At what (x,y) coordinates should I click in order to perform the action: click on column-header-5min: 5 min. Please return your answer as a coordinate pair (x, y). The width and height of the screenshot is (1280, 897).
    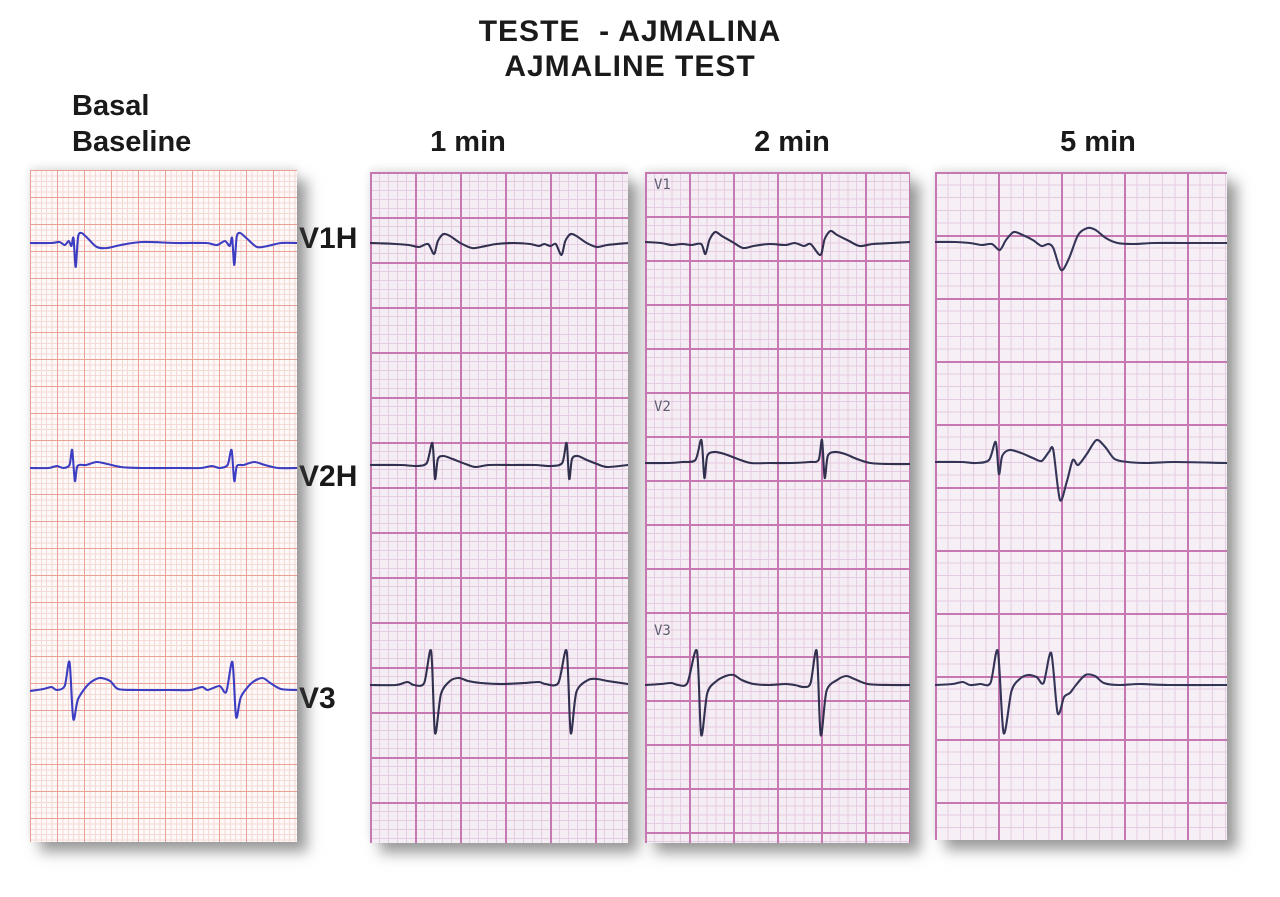
    Looking at the image, I should click on (1098, 142).